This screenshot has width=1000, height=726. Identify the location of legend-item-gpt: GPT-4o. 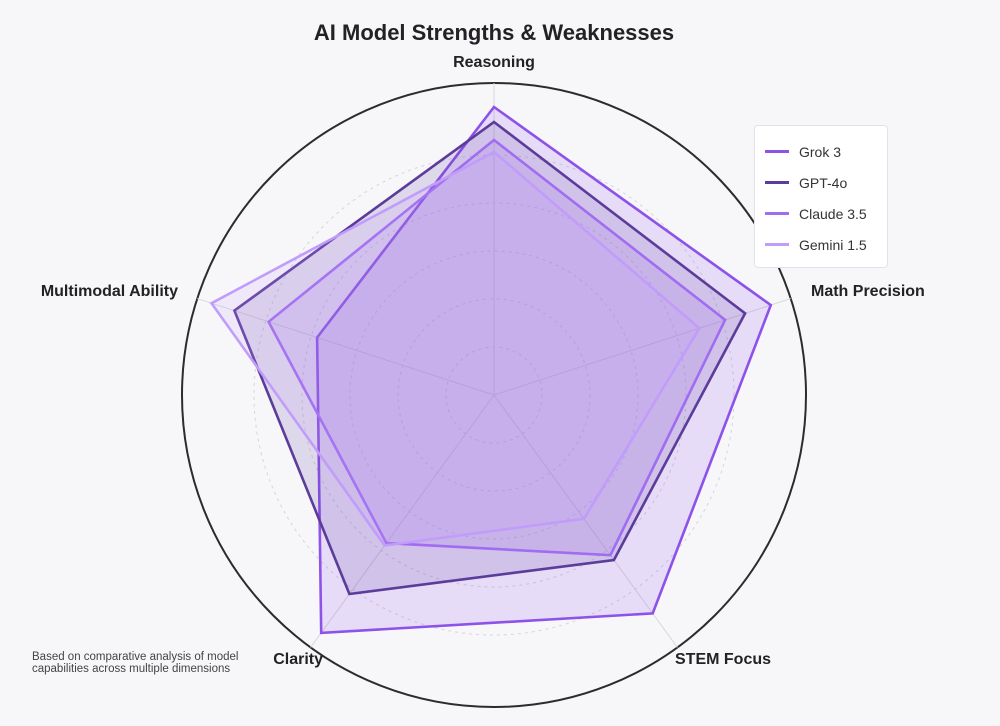
(826, 182).